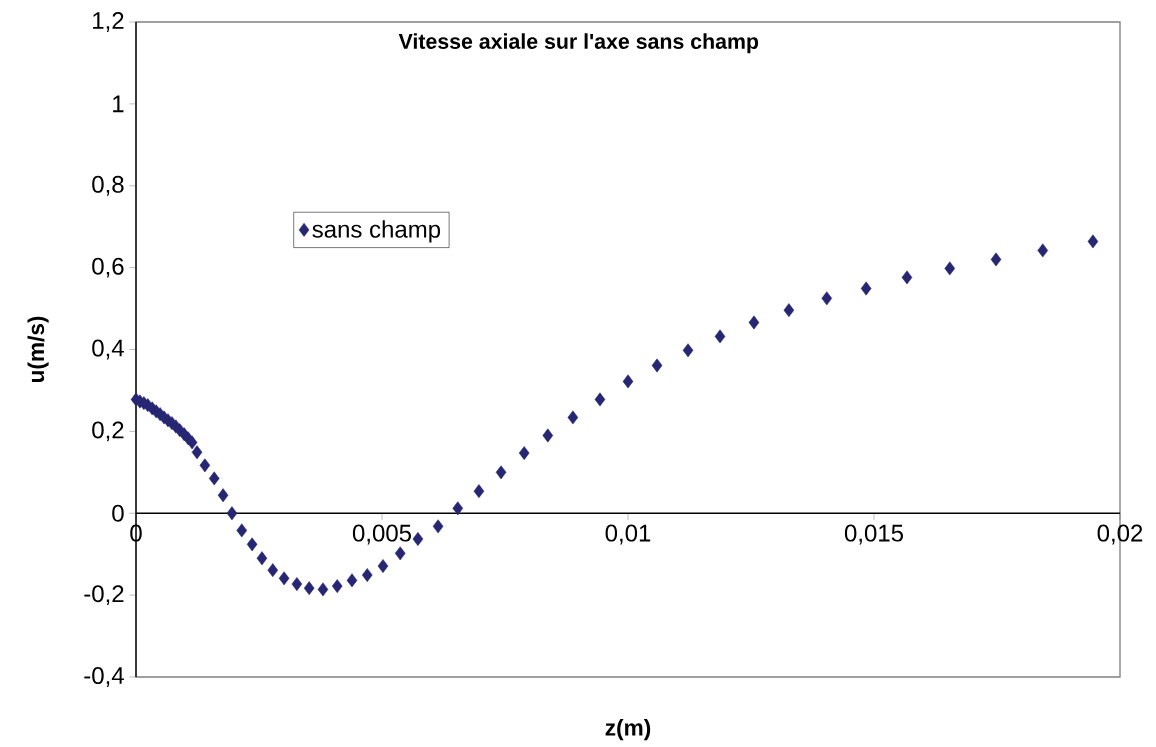 The height and width of the screenshot is (747, 1156). What do you see at coordinates (628, 730) in the screenshot?
I see `x-axis-title: z(m)` at bounding box center [628, 730].